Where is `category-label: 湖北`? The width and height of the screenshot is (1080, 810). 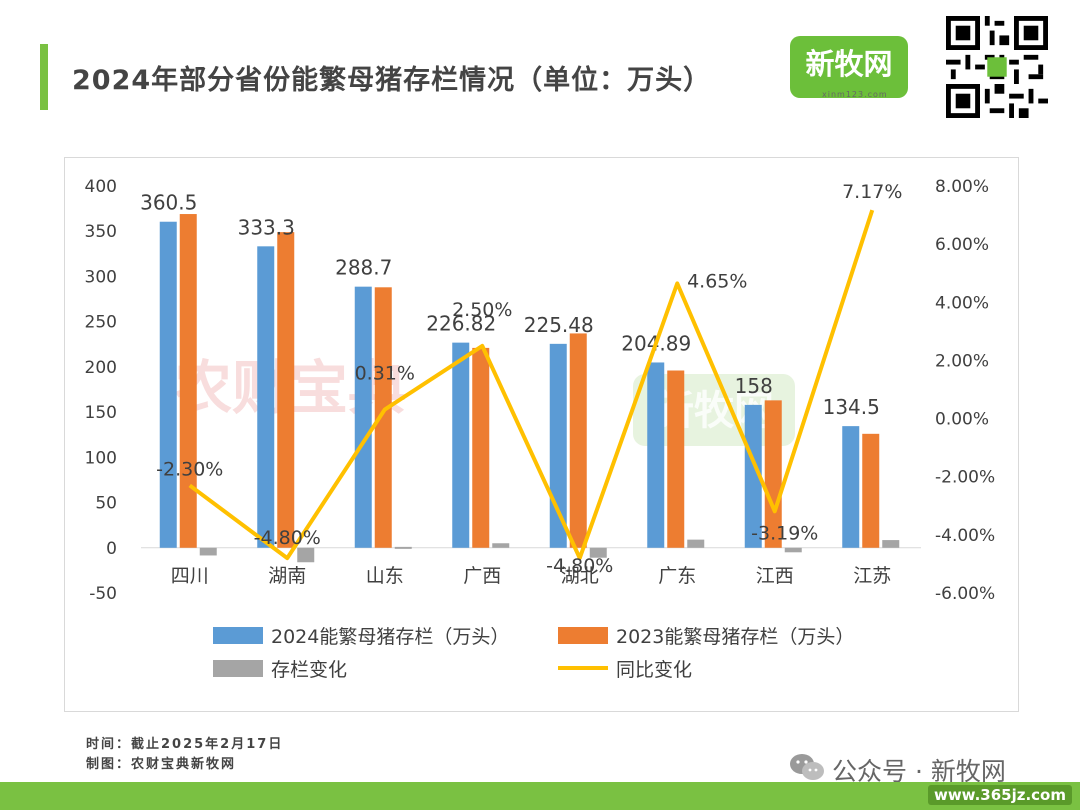
category-label: 湖北 is located at coordinates (580, 576).